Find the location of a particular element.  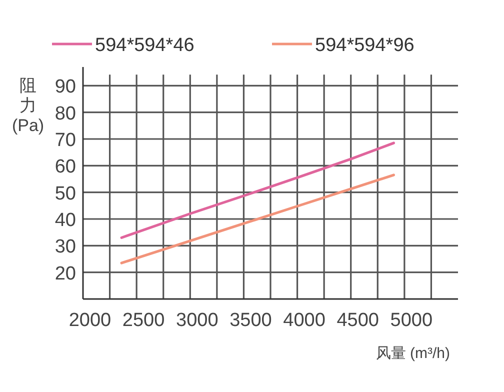

y-tick-label: 20 is located at coordinates (65, 273).